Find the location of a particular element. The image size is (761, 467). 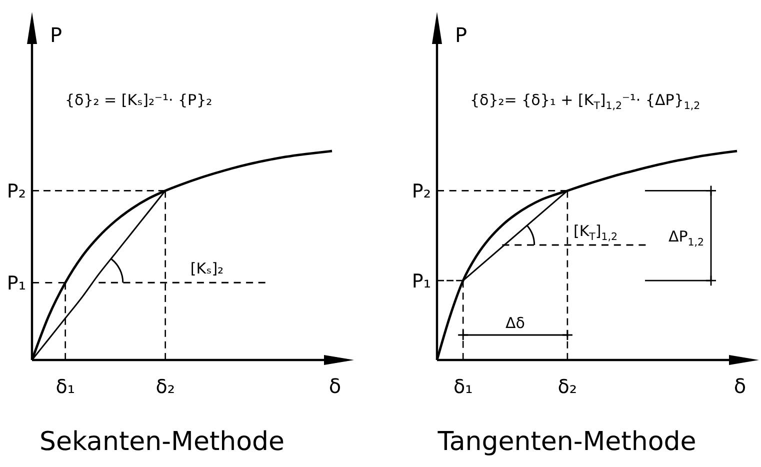

annotation: Δδ is located at coordinates (515, 323).